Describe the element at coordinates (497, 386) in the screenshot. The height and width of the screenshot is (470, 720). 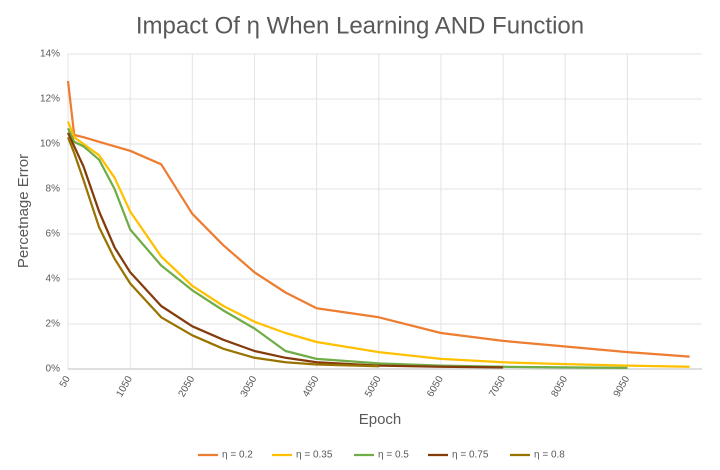
I see `x-tick-label: 7050` at that location.